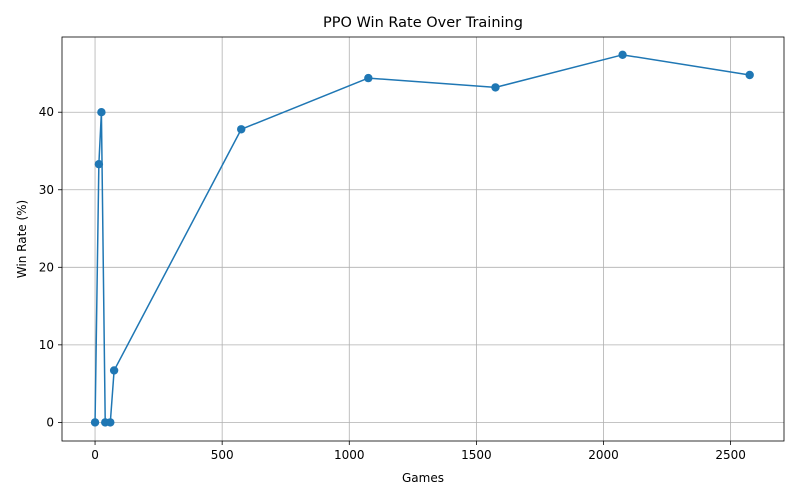 The width and height of the screenshot is (800, 504). I want to click on x-axis-label: Games, so click(423, 478).